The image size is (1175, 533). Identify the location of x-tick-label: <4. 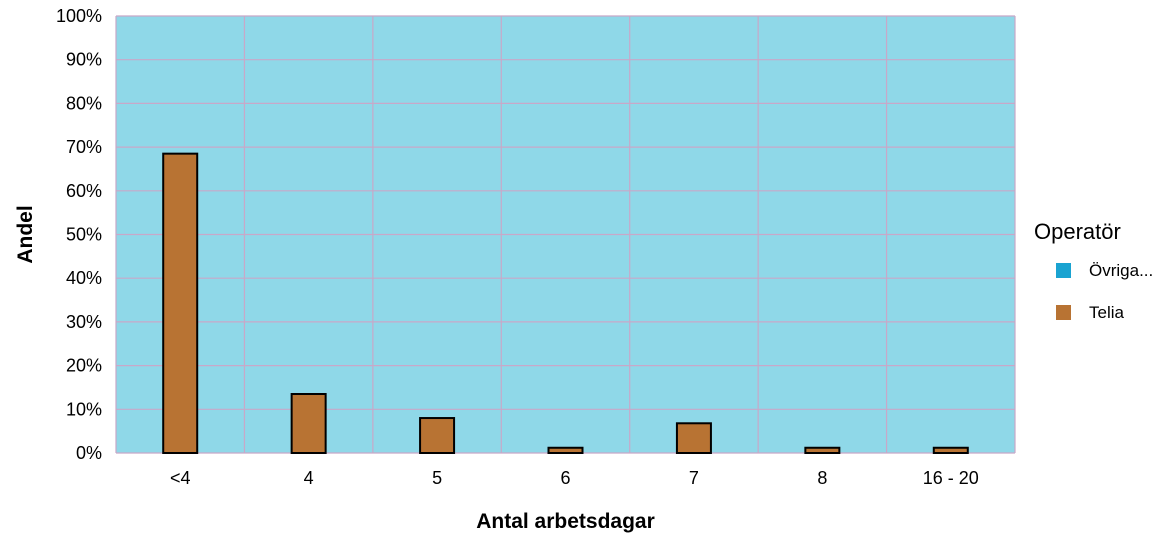
(180, 478).